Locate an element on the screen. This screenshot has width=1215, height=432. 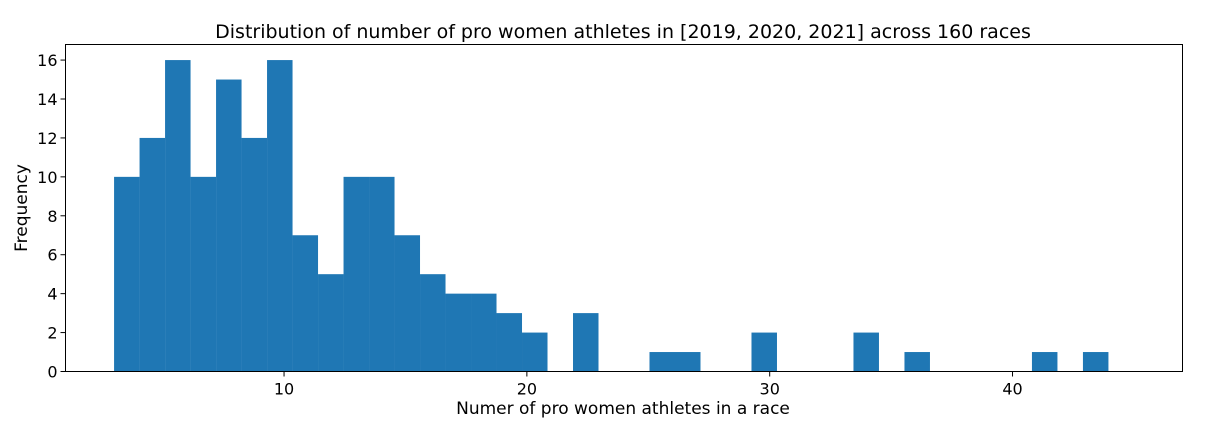
y-tick-label: 0 is located at coordinates (52, 372).